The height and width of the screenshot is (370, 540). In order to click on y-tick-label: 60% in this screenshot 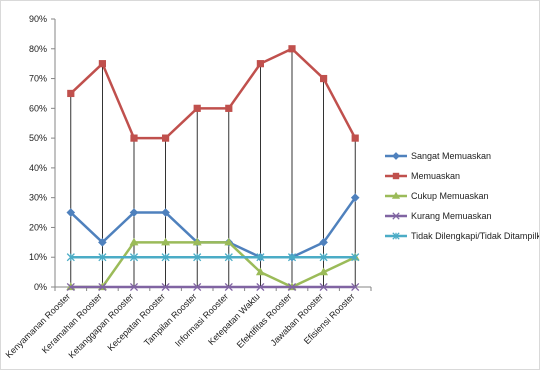, I will do `click(38, 108)`.